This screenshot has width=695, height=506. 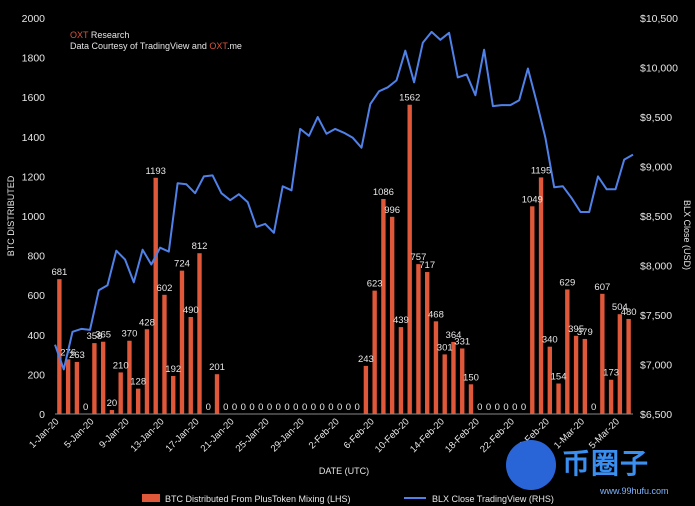 What do you see at coordinates (288, 435) in the screenshot?
I see `x-tick-label: 29-Jan-20` at bounding box center [288, 435].